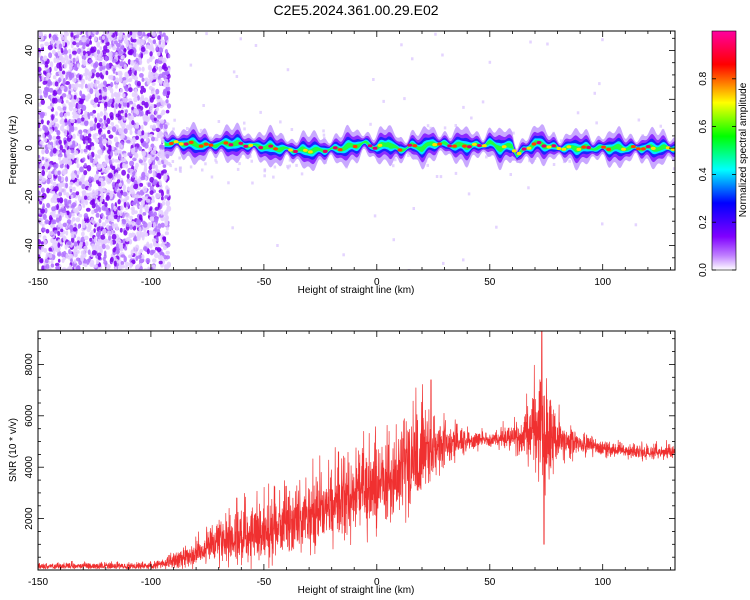 The image size is (750, 600). I want to click on x-tick-label: -100, so click(151, 282).